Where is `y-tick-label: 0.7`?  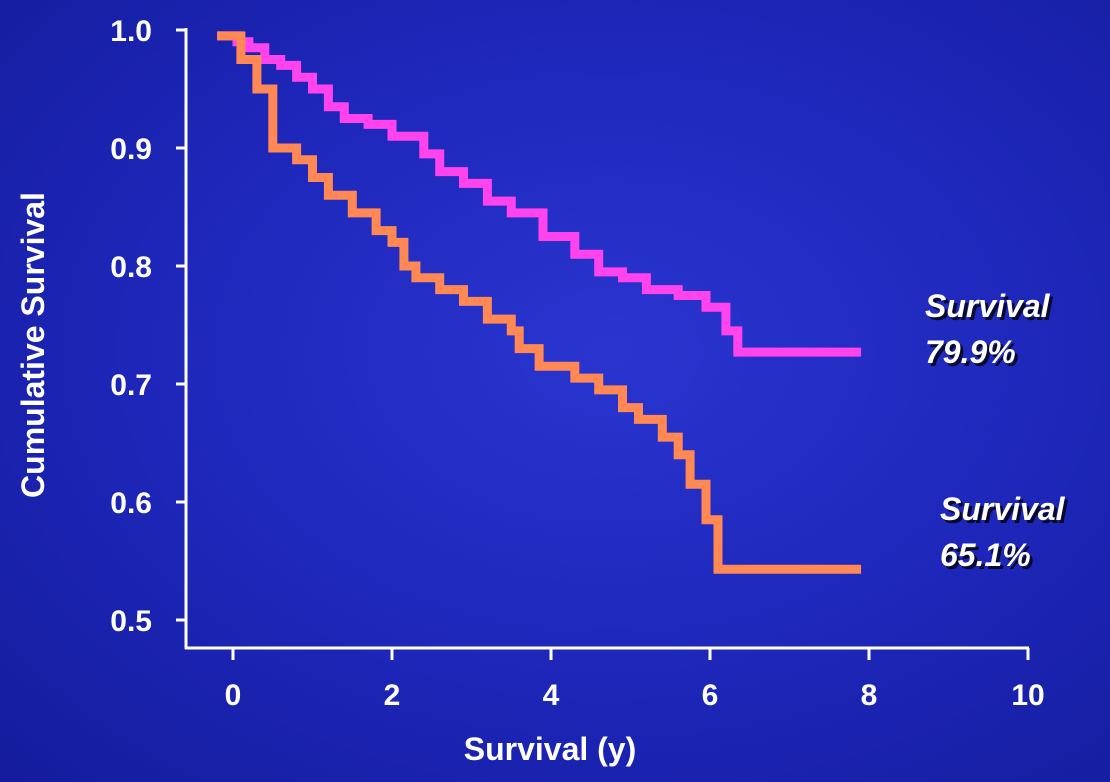
y-tick-label: 0.7 is located at coordinates (131, 385).